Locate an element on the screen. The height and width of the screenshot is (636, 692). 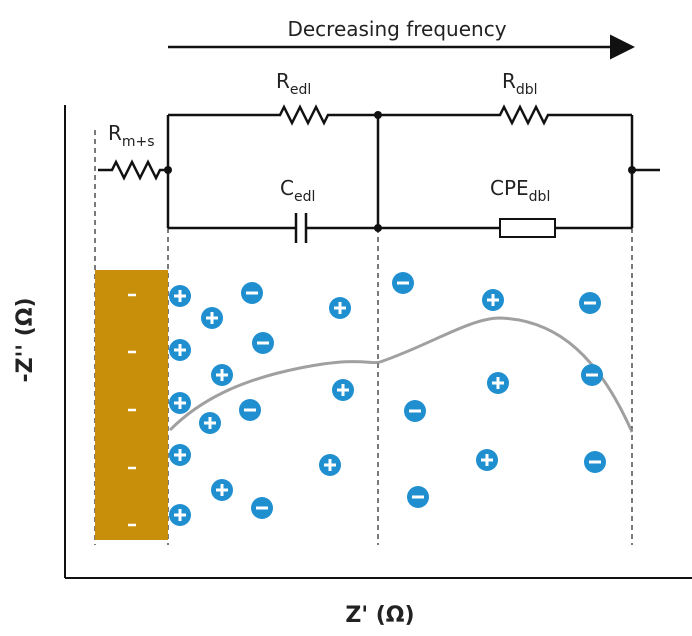
label-cpedbl: CPEdbl is located at coordinates (520, 190).